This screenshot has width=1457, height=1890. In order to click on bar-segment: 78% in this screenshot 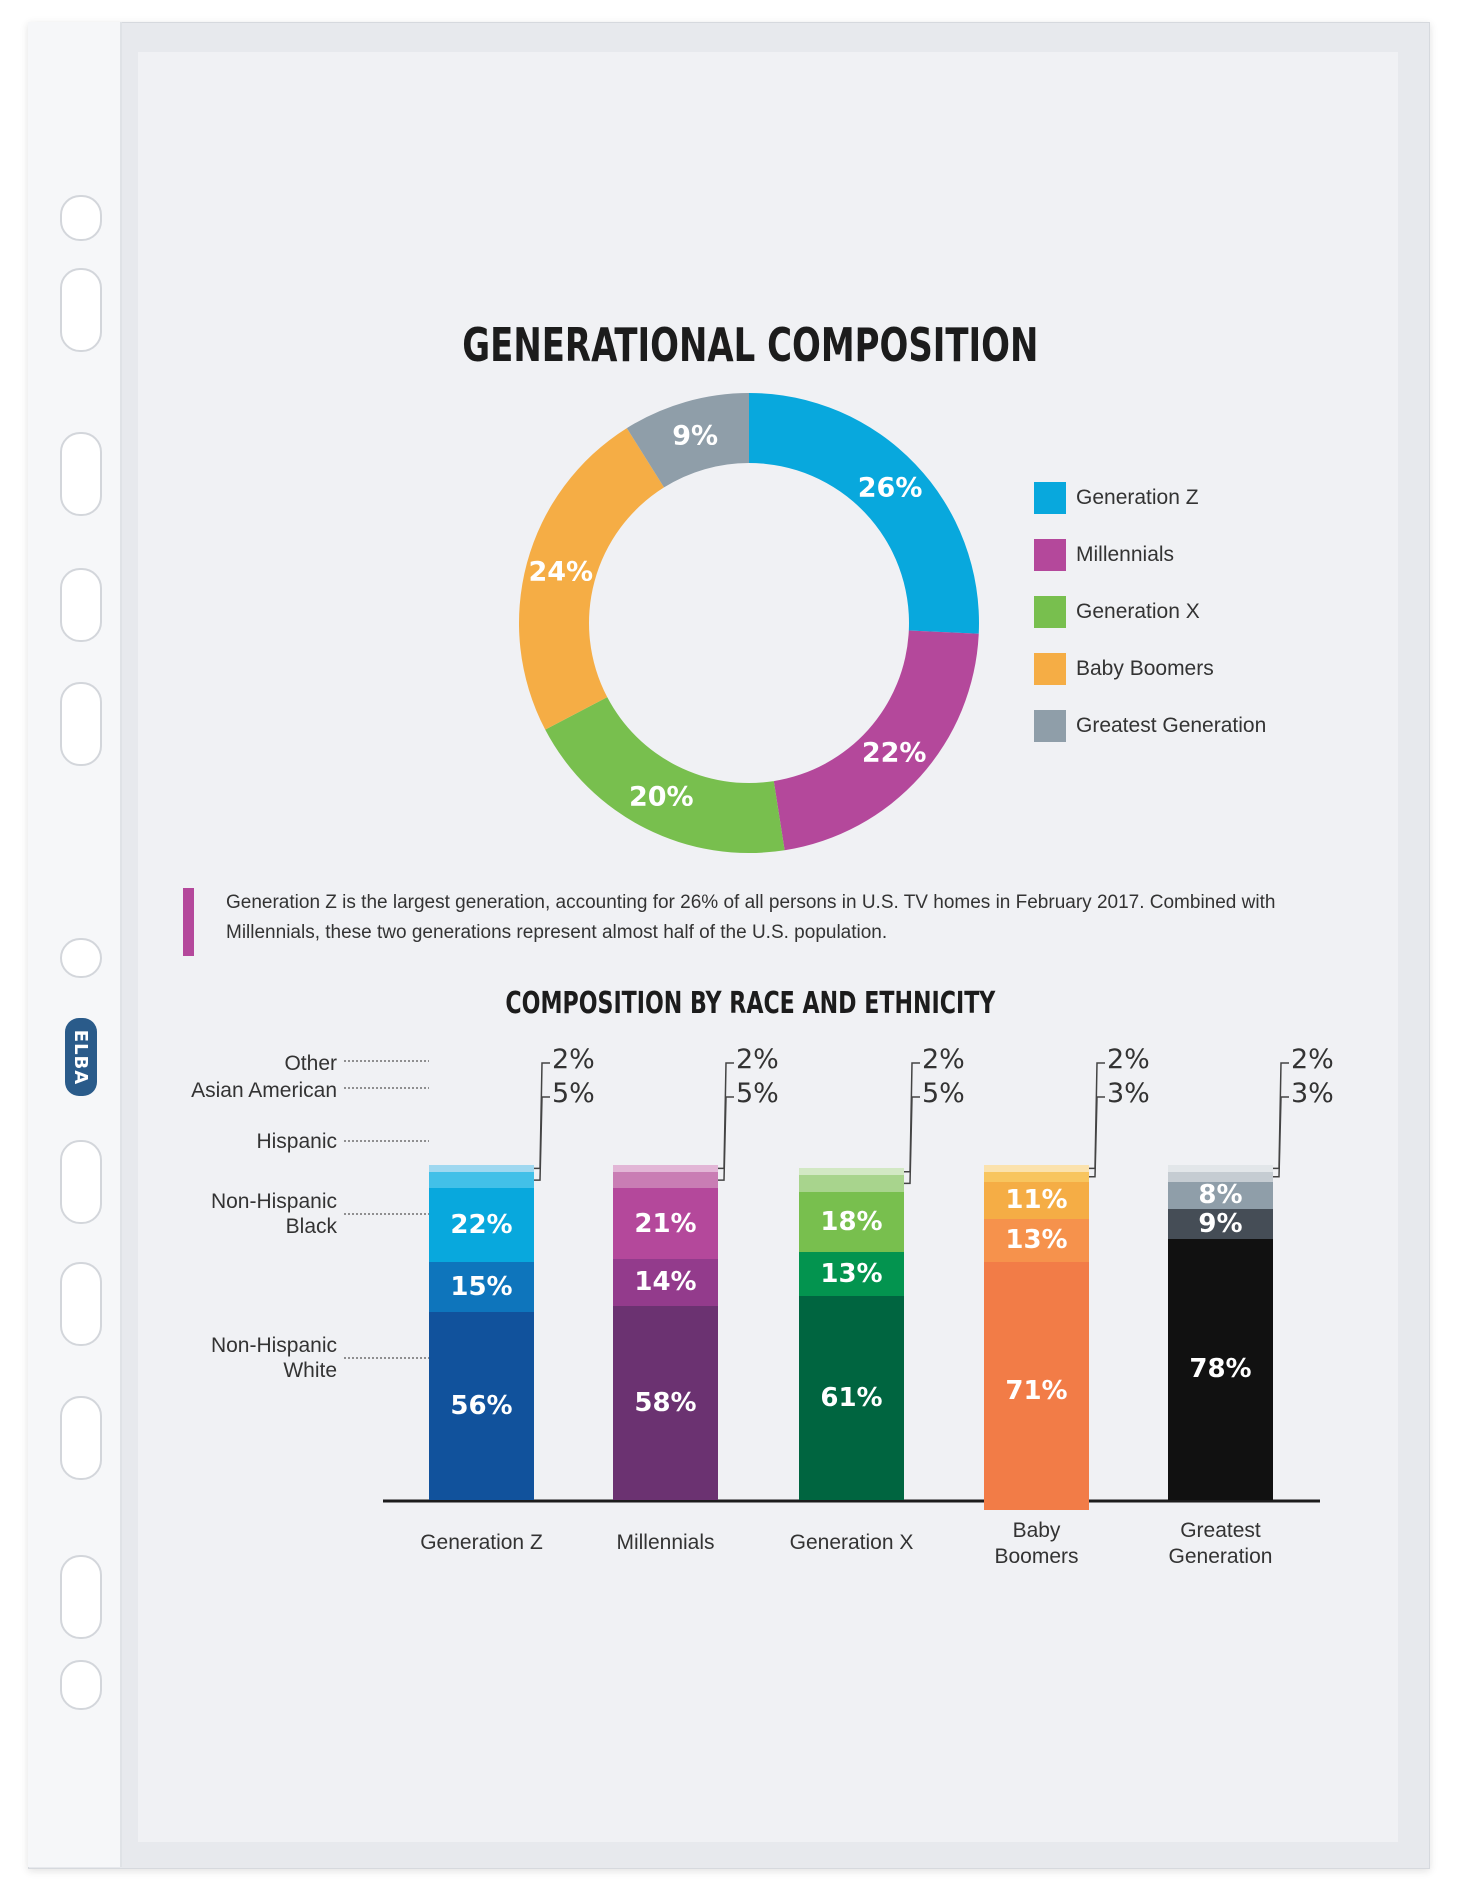, I will do `click(1220, 1369)`.